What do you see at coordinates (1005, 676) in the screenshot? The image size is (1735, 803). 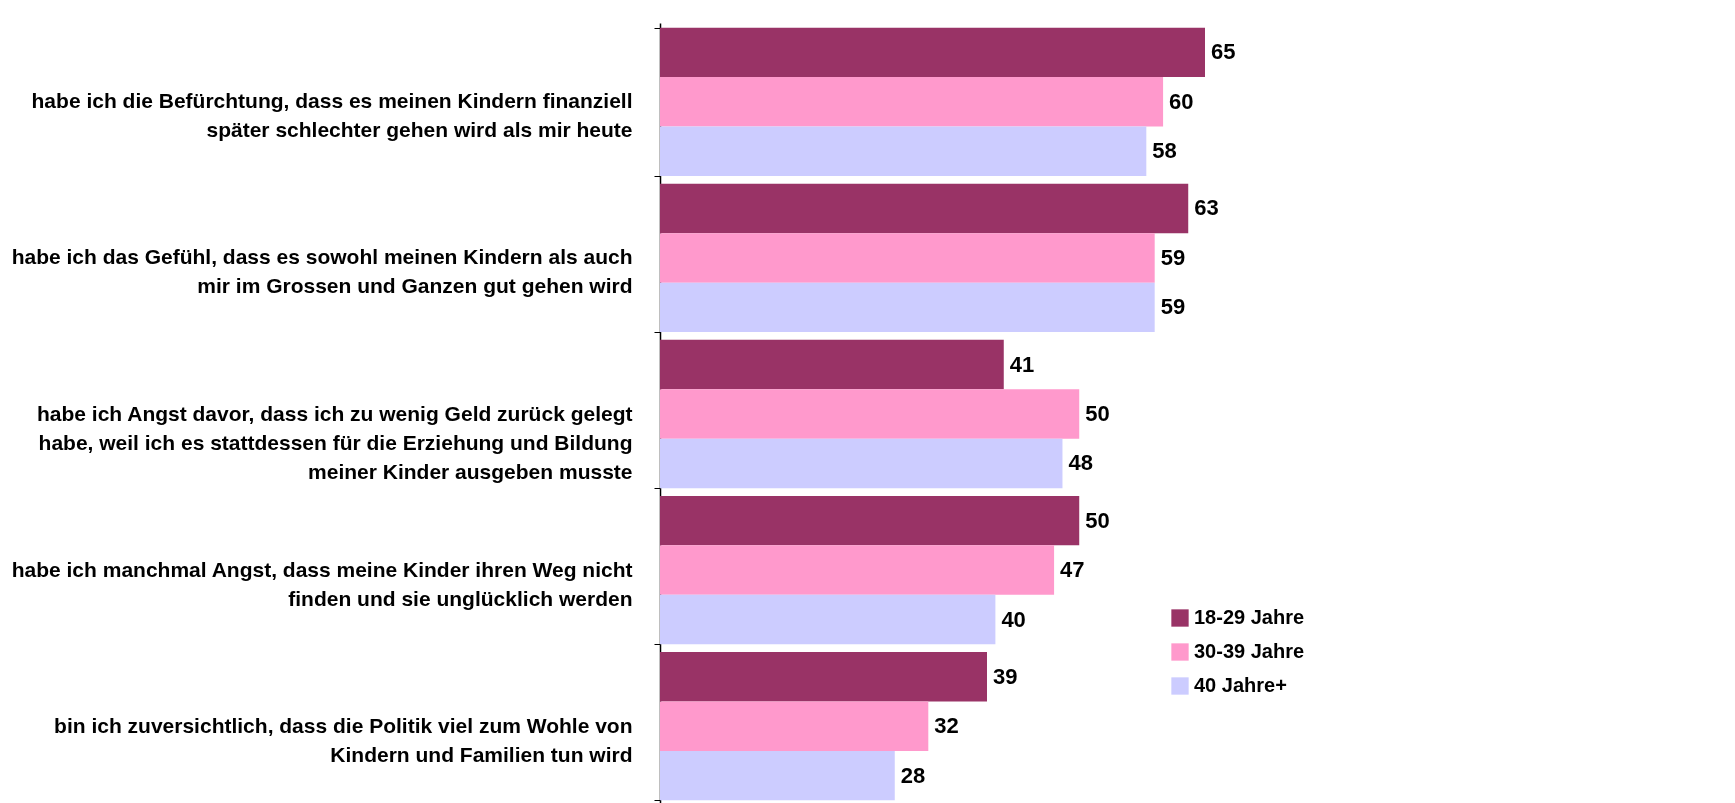 I see `data-label: 39` at bounding box center [1005, 676].